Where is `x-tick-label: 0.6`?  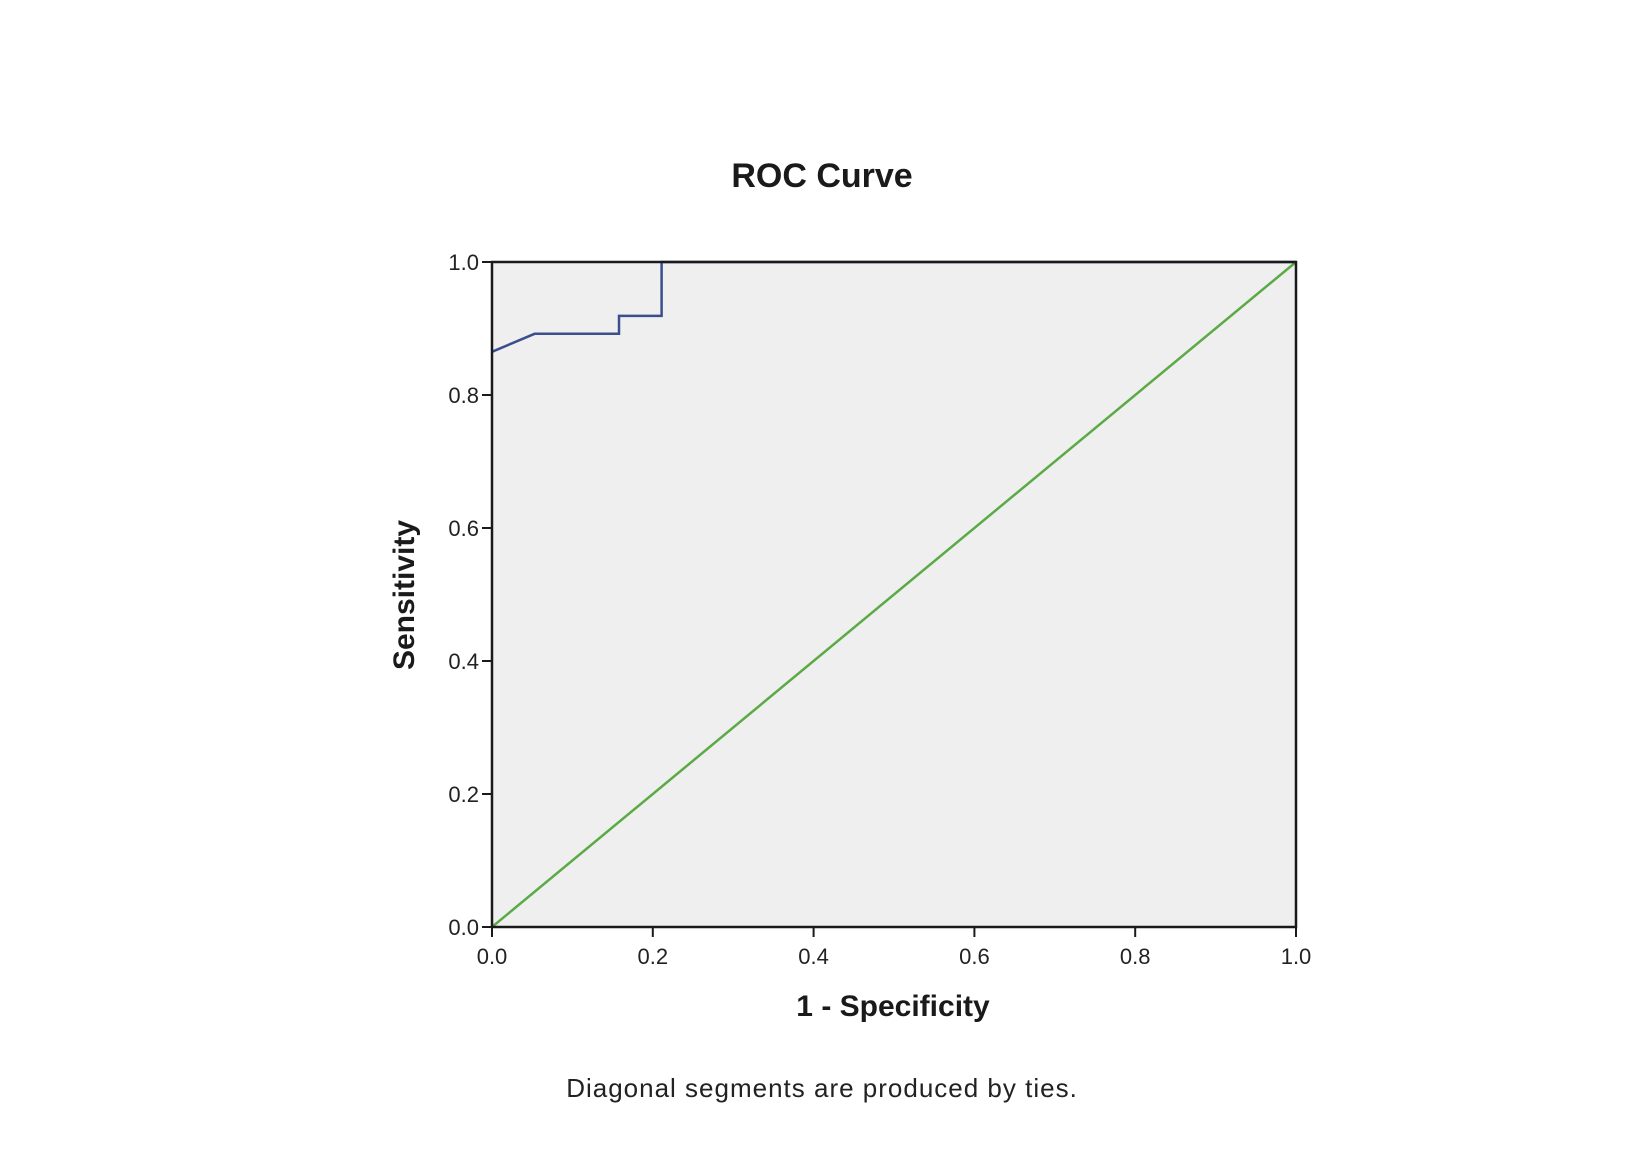
x-tick-label: 0.6 is located at coordinates (974, 956).